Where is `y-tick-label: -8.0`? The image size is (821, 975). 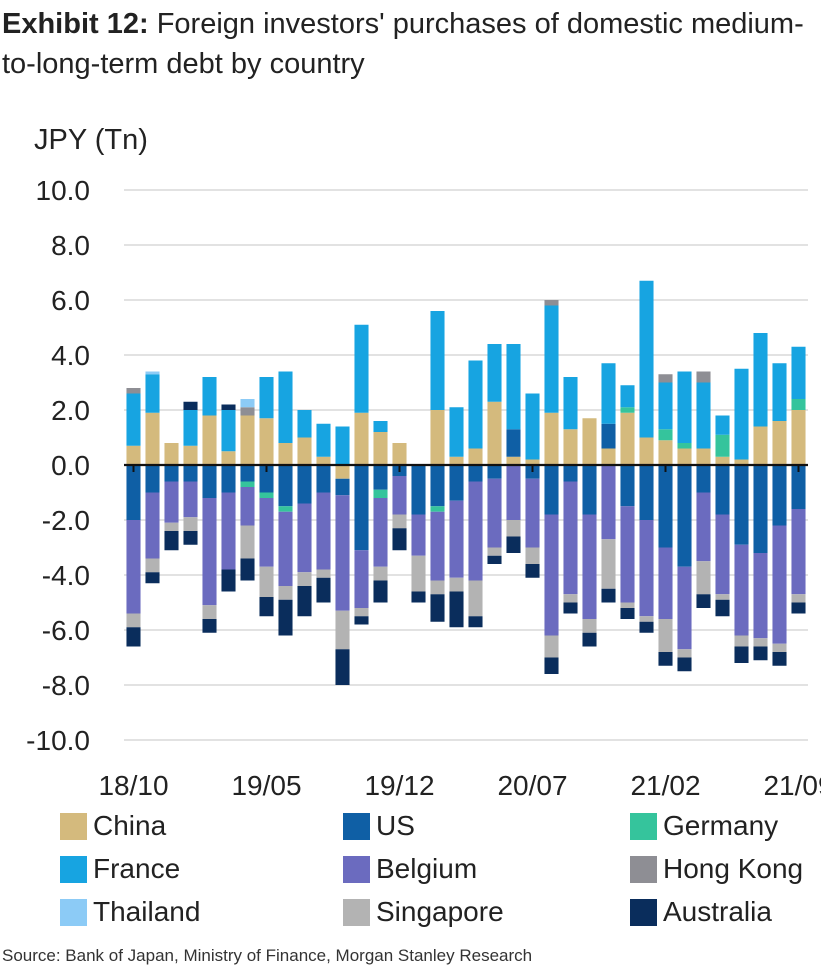 y-tick-label: -8.0 is located at coordinates (66, 685).